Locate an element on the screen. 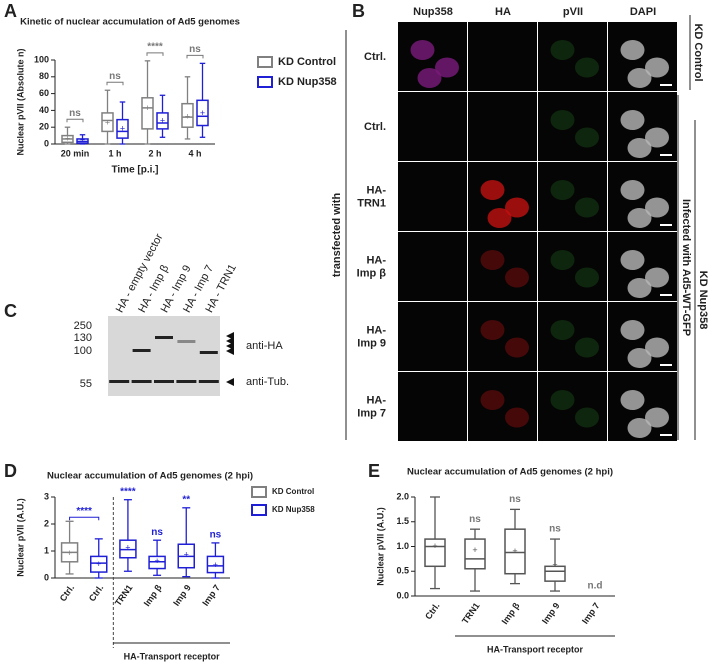  y-axis-label: Nuclear pVII (Absolute n) is located at coordinates (20, 101).